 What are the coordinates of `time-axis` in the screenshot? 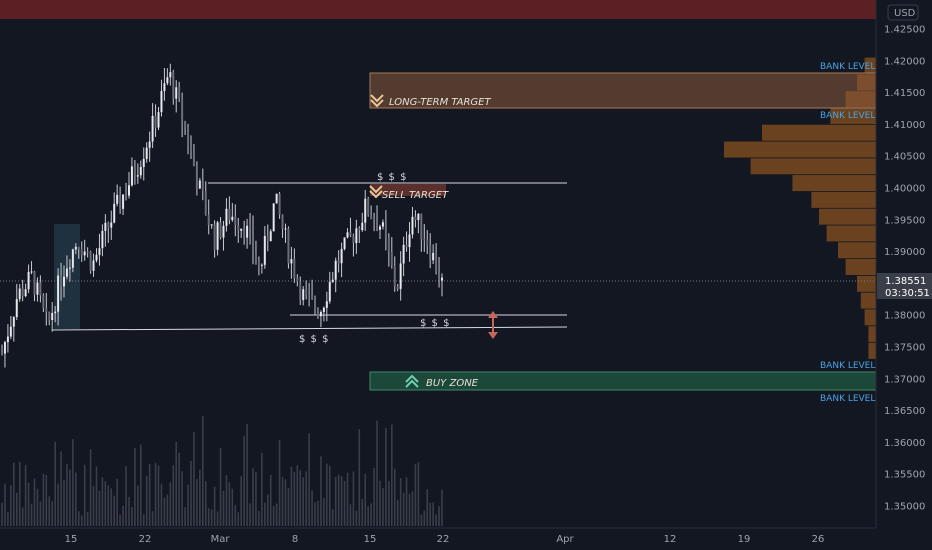 It's located at (438, 539).